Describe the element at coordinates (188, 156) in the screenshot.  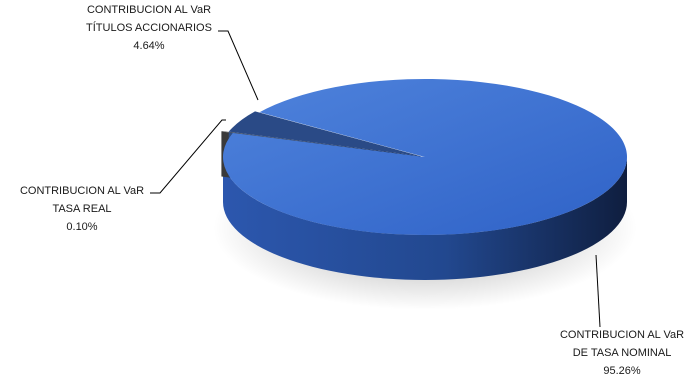
I see `leader-line-tasa-real` at that location.